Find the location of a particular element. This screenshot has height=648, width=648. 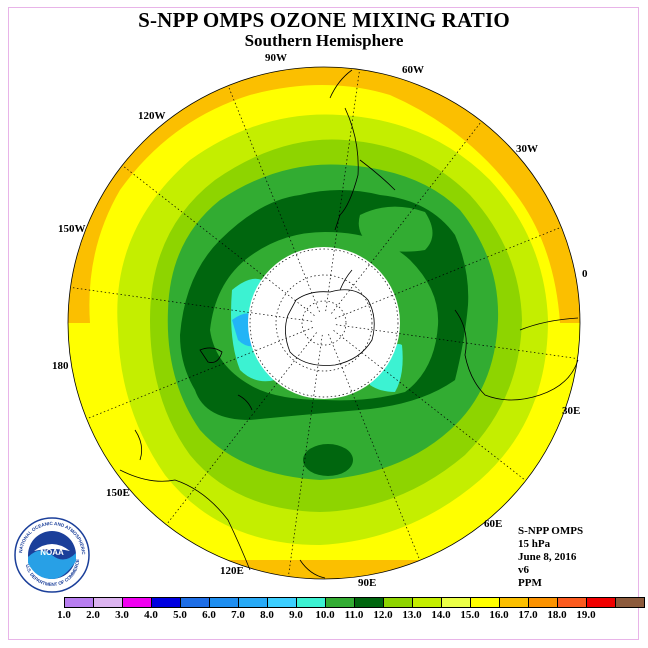

info-version: v6 is located at coordinates (523, 570).